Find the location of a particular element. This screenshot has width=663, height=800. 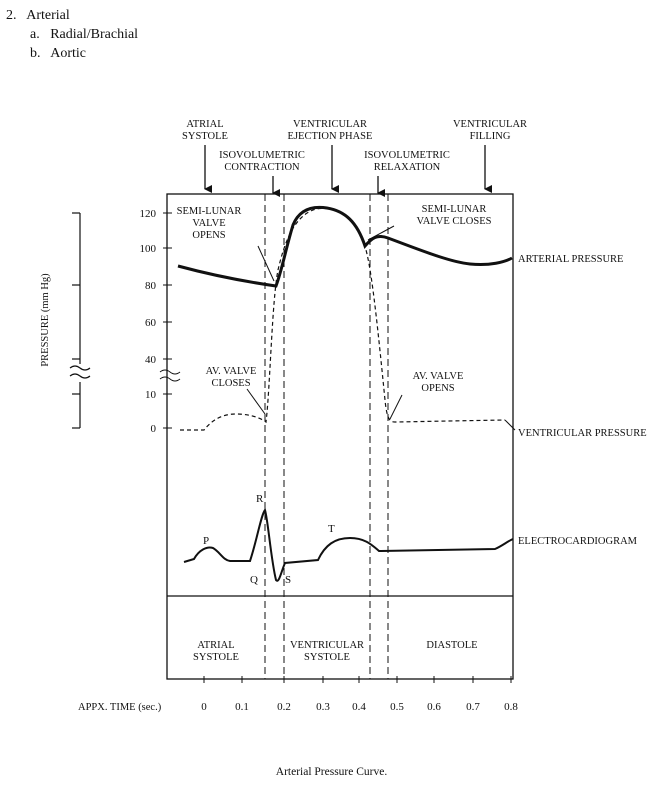

x-tick-label: 0 is located at coordinates (204, 707).